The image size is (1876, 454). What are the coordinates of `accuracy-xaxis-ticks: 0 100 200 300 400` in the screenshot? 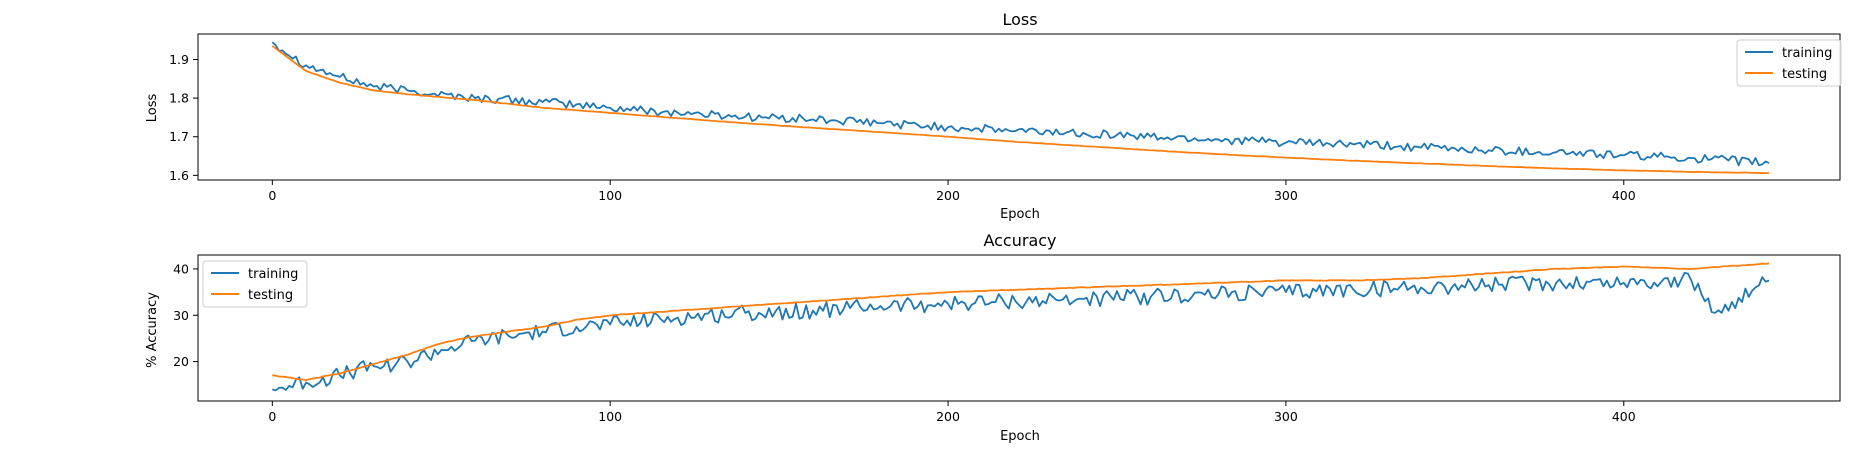 It's located at (952, 412).